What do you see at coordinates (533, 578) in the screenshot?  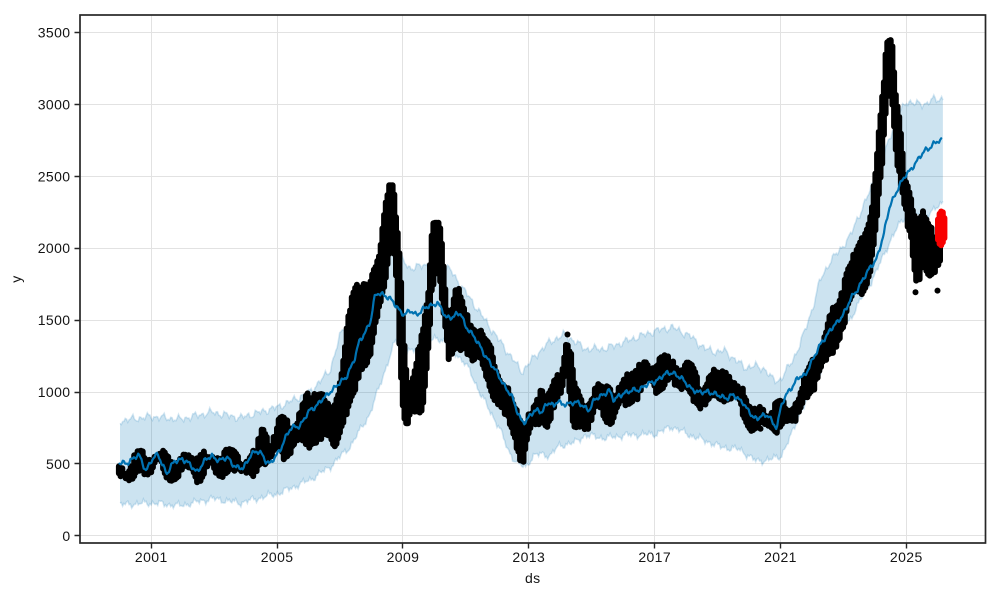 I see `svg-text: ds` at bounding box center [533, 578].